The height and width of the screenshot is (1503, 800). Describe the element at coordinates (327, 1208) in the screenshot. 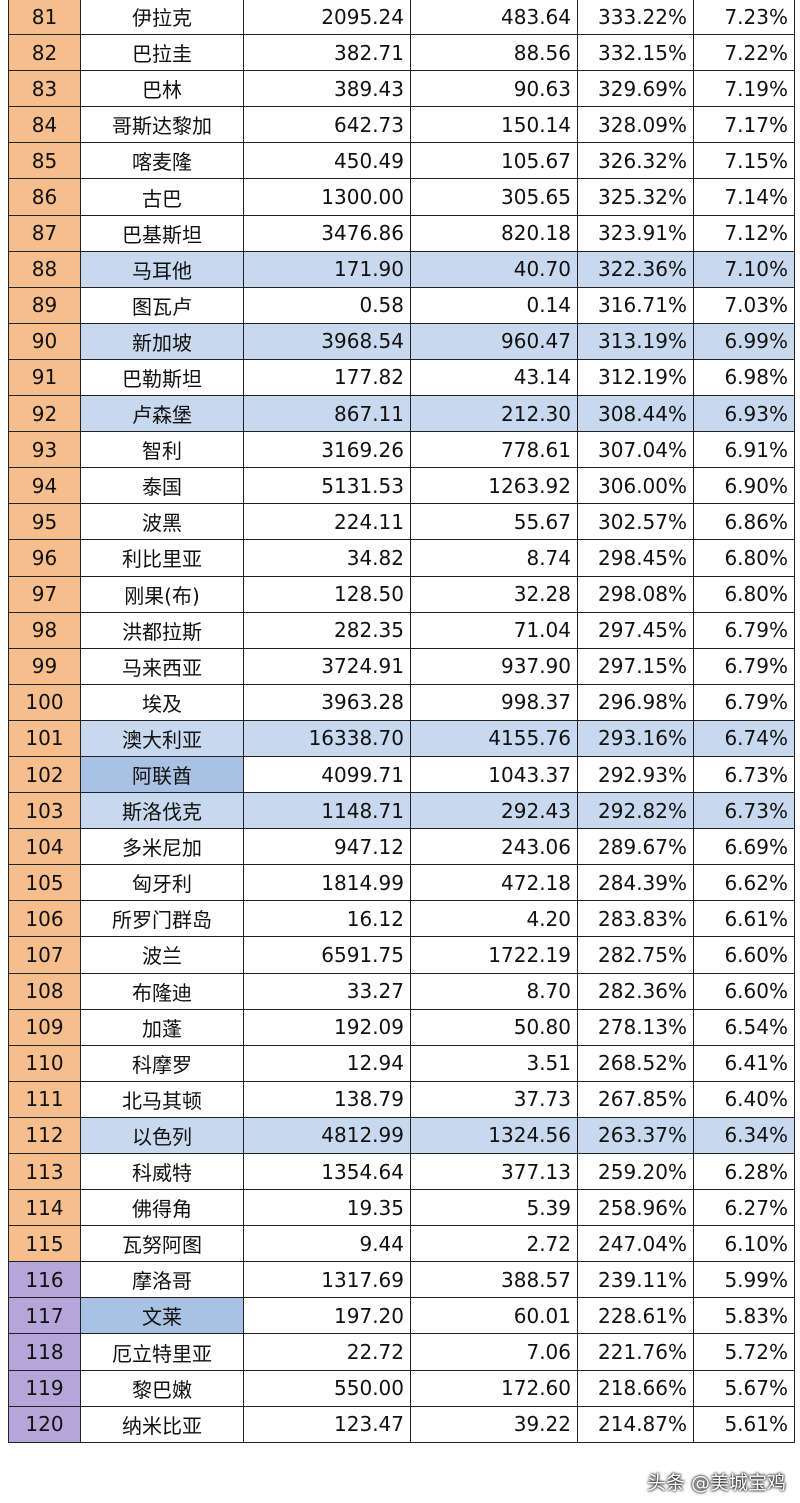

I see `value-cell: 19.35` at that location.